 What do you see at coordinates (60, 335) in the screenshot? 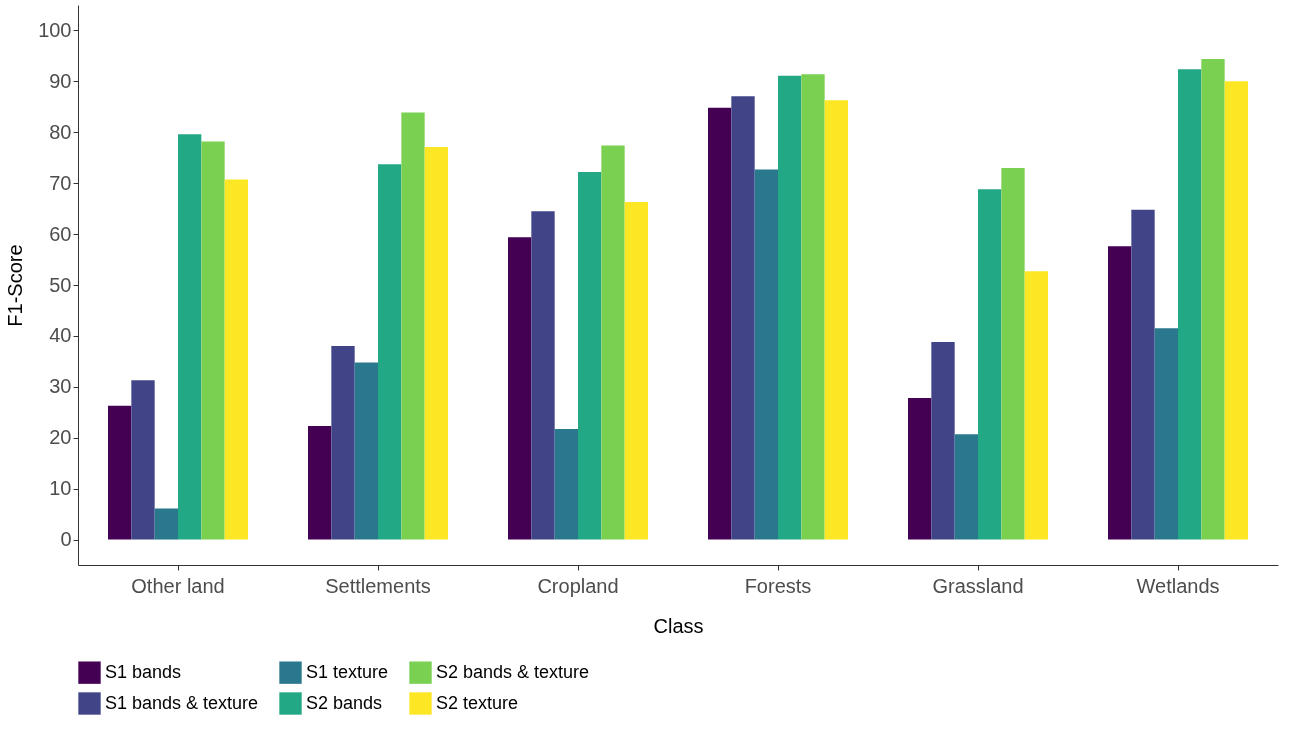
I see `y-tick-label: 40` at bounding box center [60, 335].